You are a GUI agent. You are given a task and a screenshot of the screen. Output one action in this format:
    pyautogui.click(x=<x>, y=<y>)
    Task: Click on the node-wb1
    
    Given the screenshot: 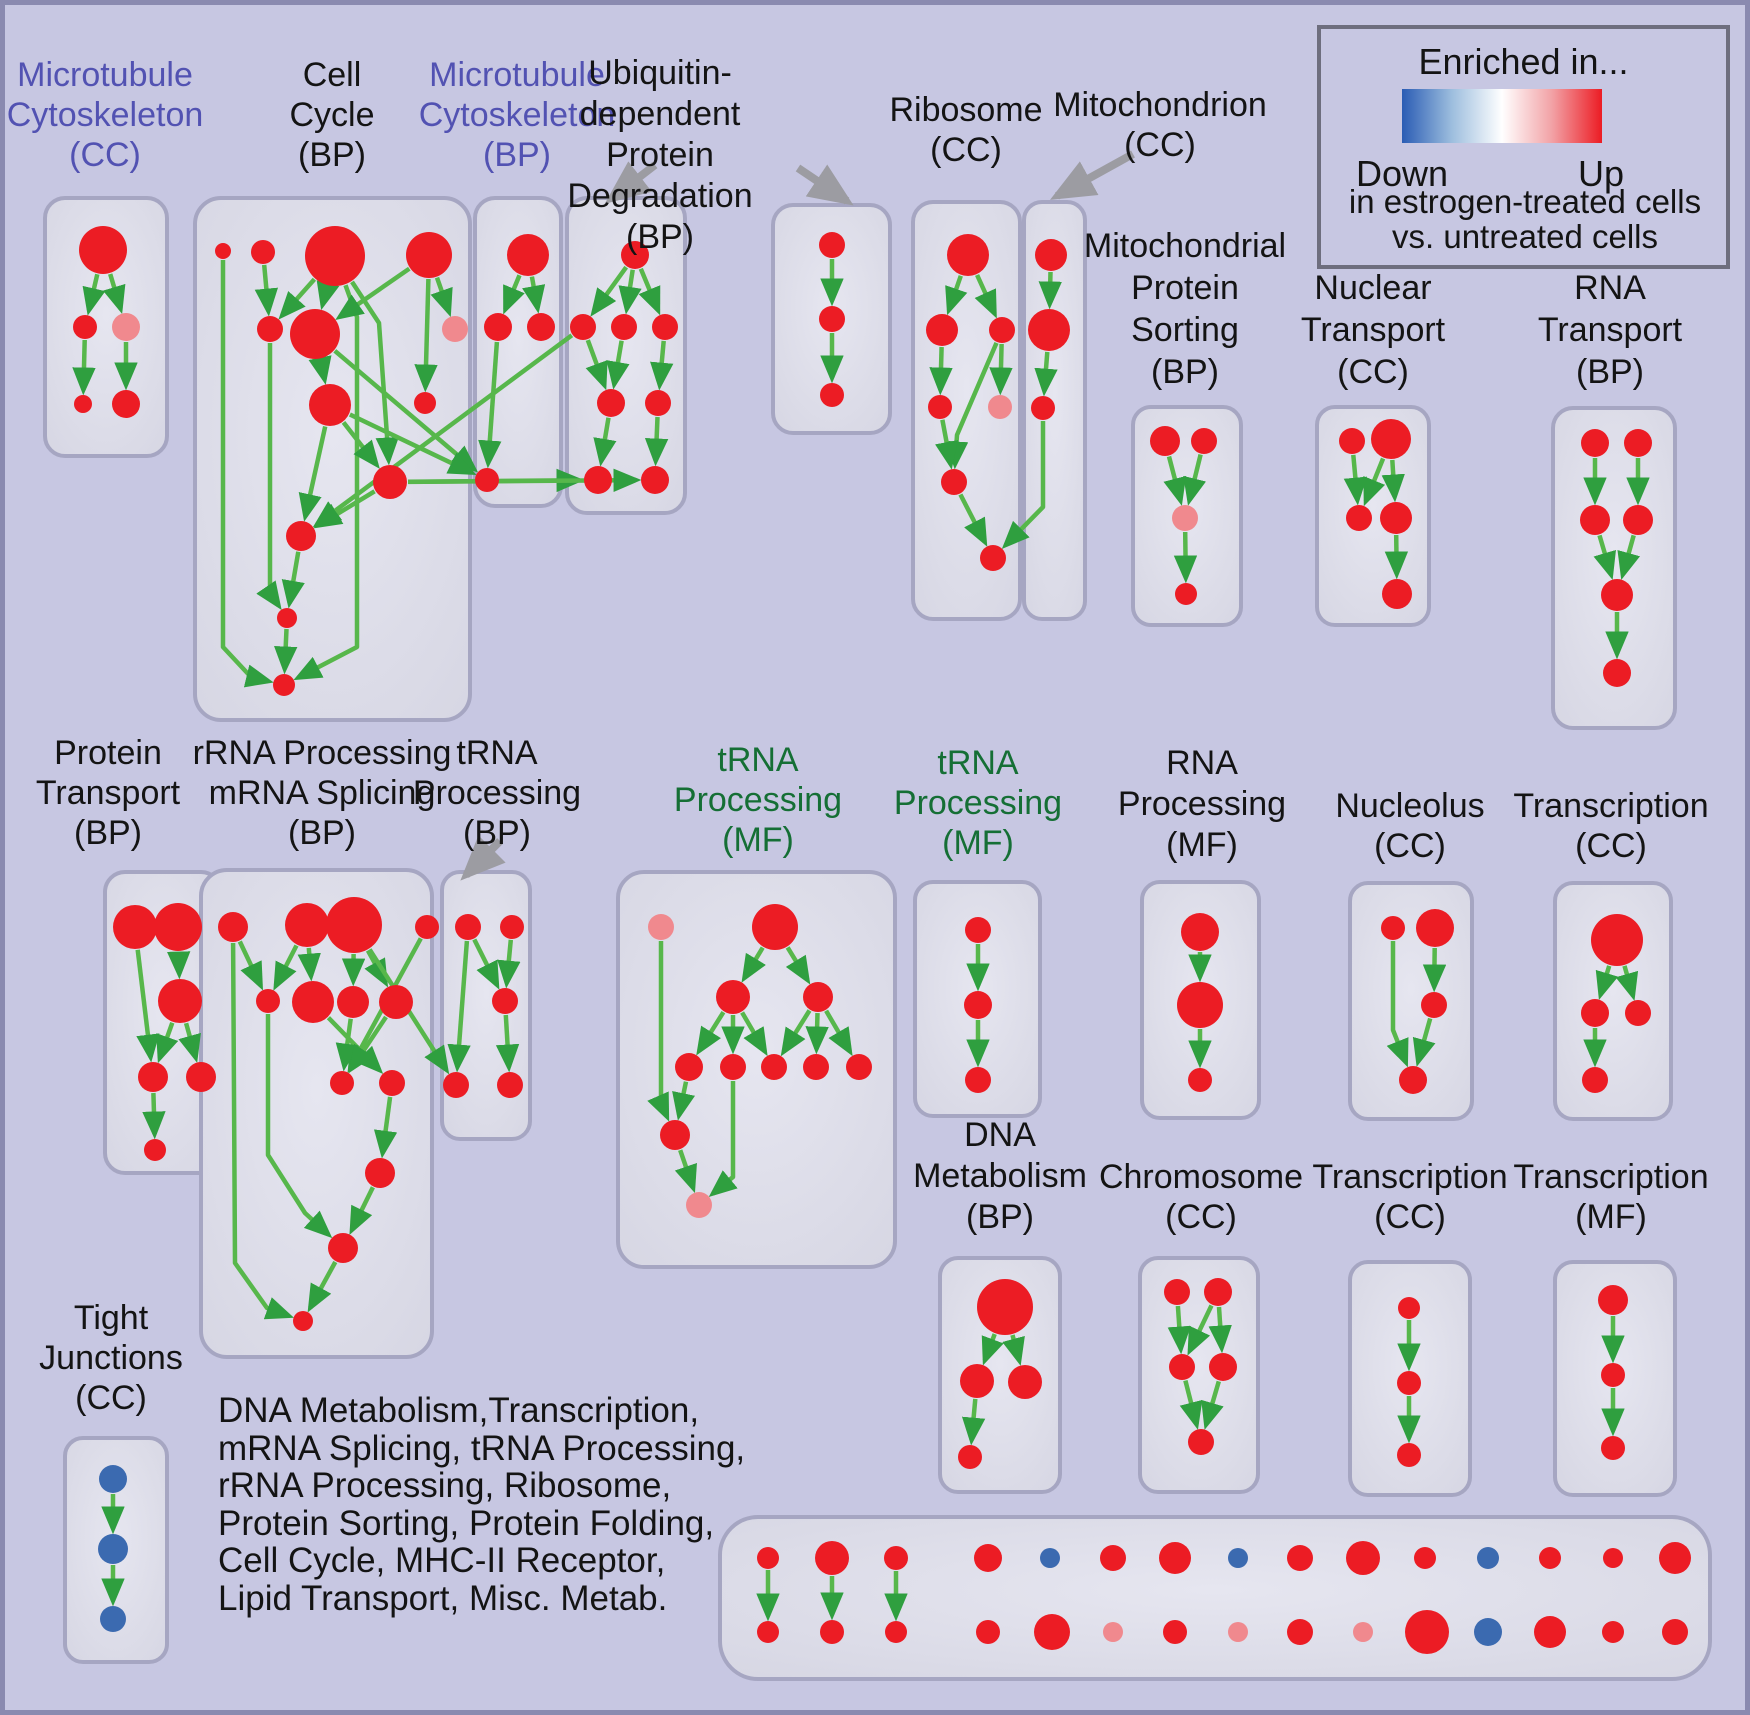 What is the action you would take?
    pyautogui.click(x=768, y=1632)
    